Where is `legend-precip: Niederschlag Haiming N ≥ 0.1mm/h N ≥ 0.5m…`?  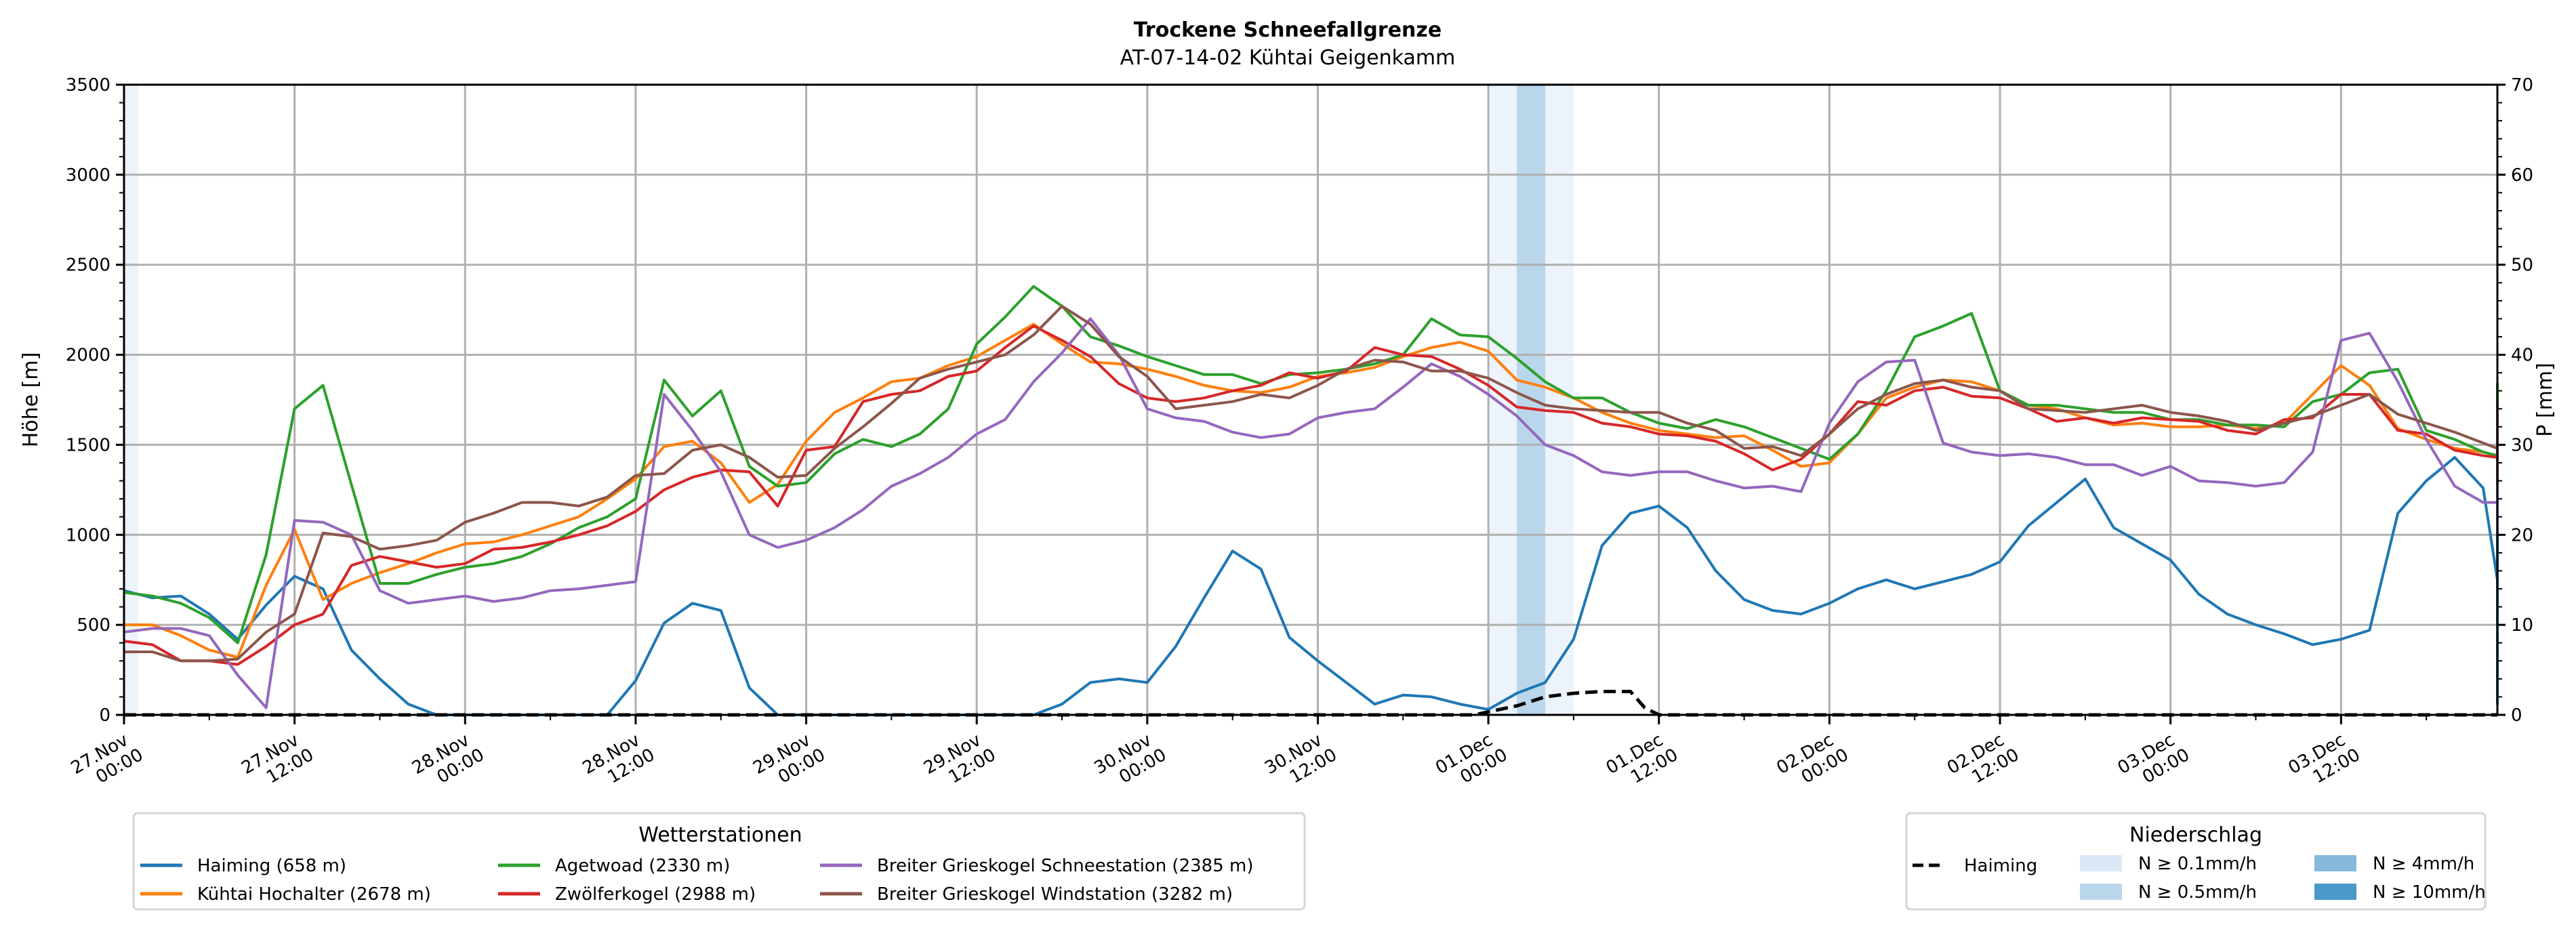 legend-precip: Niederschlag Haiming N ≥ 0.1mm/h N ≥ 0.5m… is located at coordinates (2196, 862).